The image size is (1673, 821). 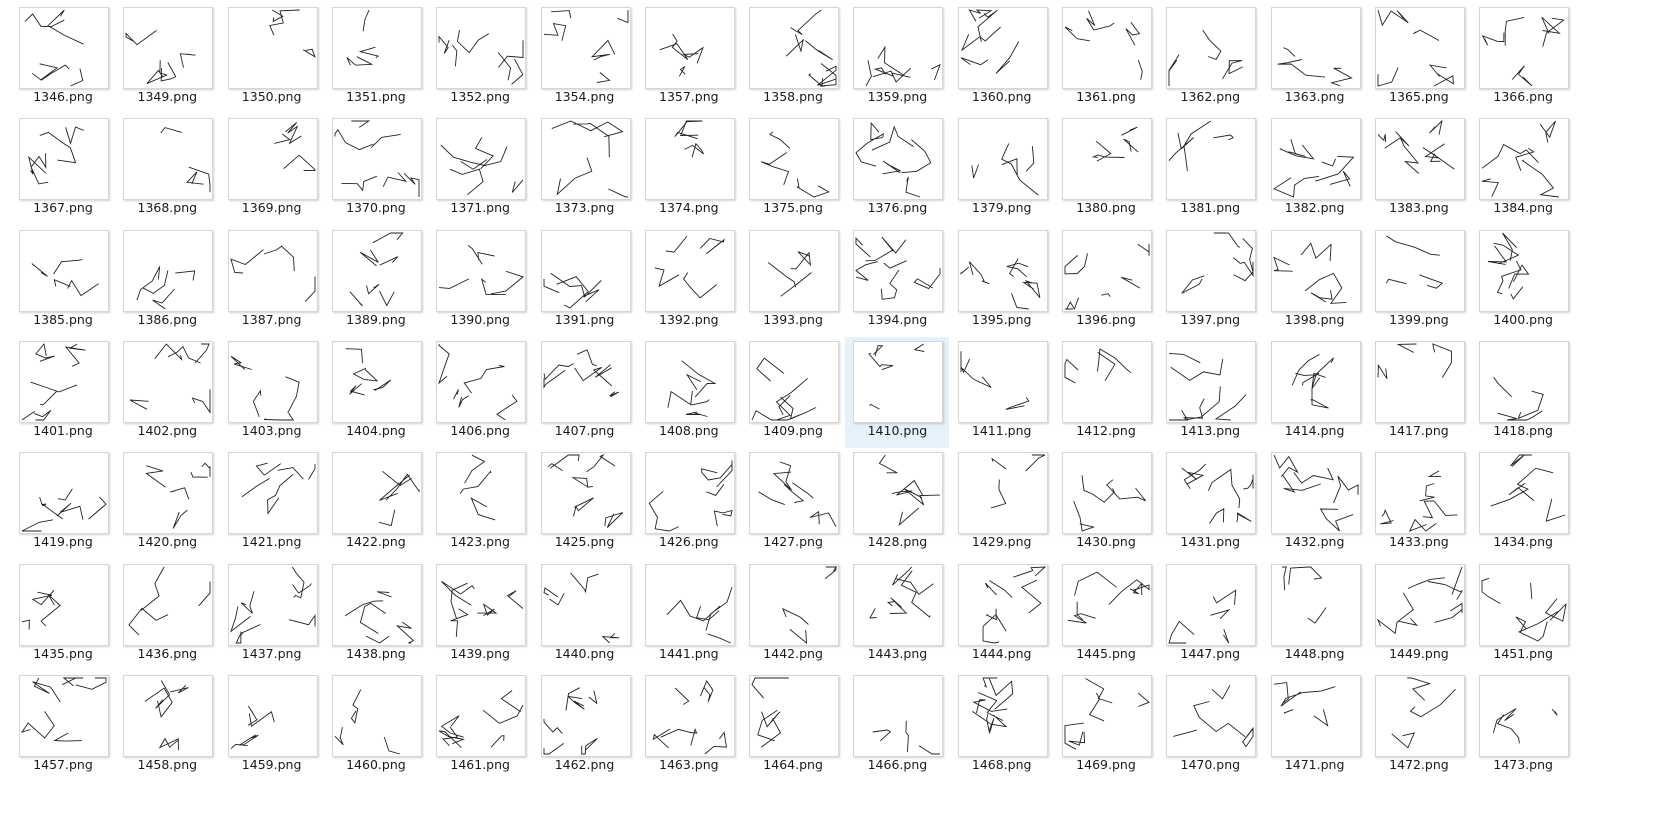 I want to click on file-item: 1365.png, so click(x=1419, y=58).